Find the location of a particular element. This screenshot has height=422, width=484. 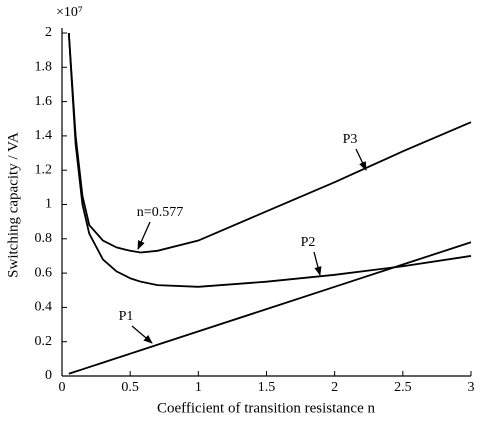

y-tick-label: 2 is located at coordinates (48, 32).